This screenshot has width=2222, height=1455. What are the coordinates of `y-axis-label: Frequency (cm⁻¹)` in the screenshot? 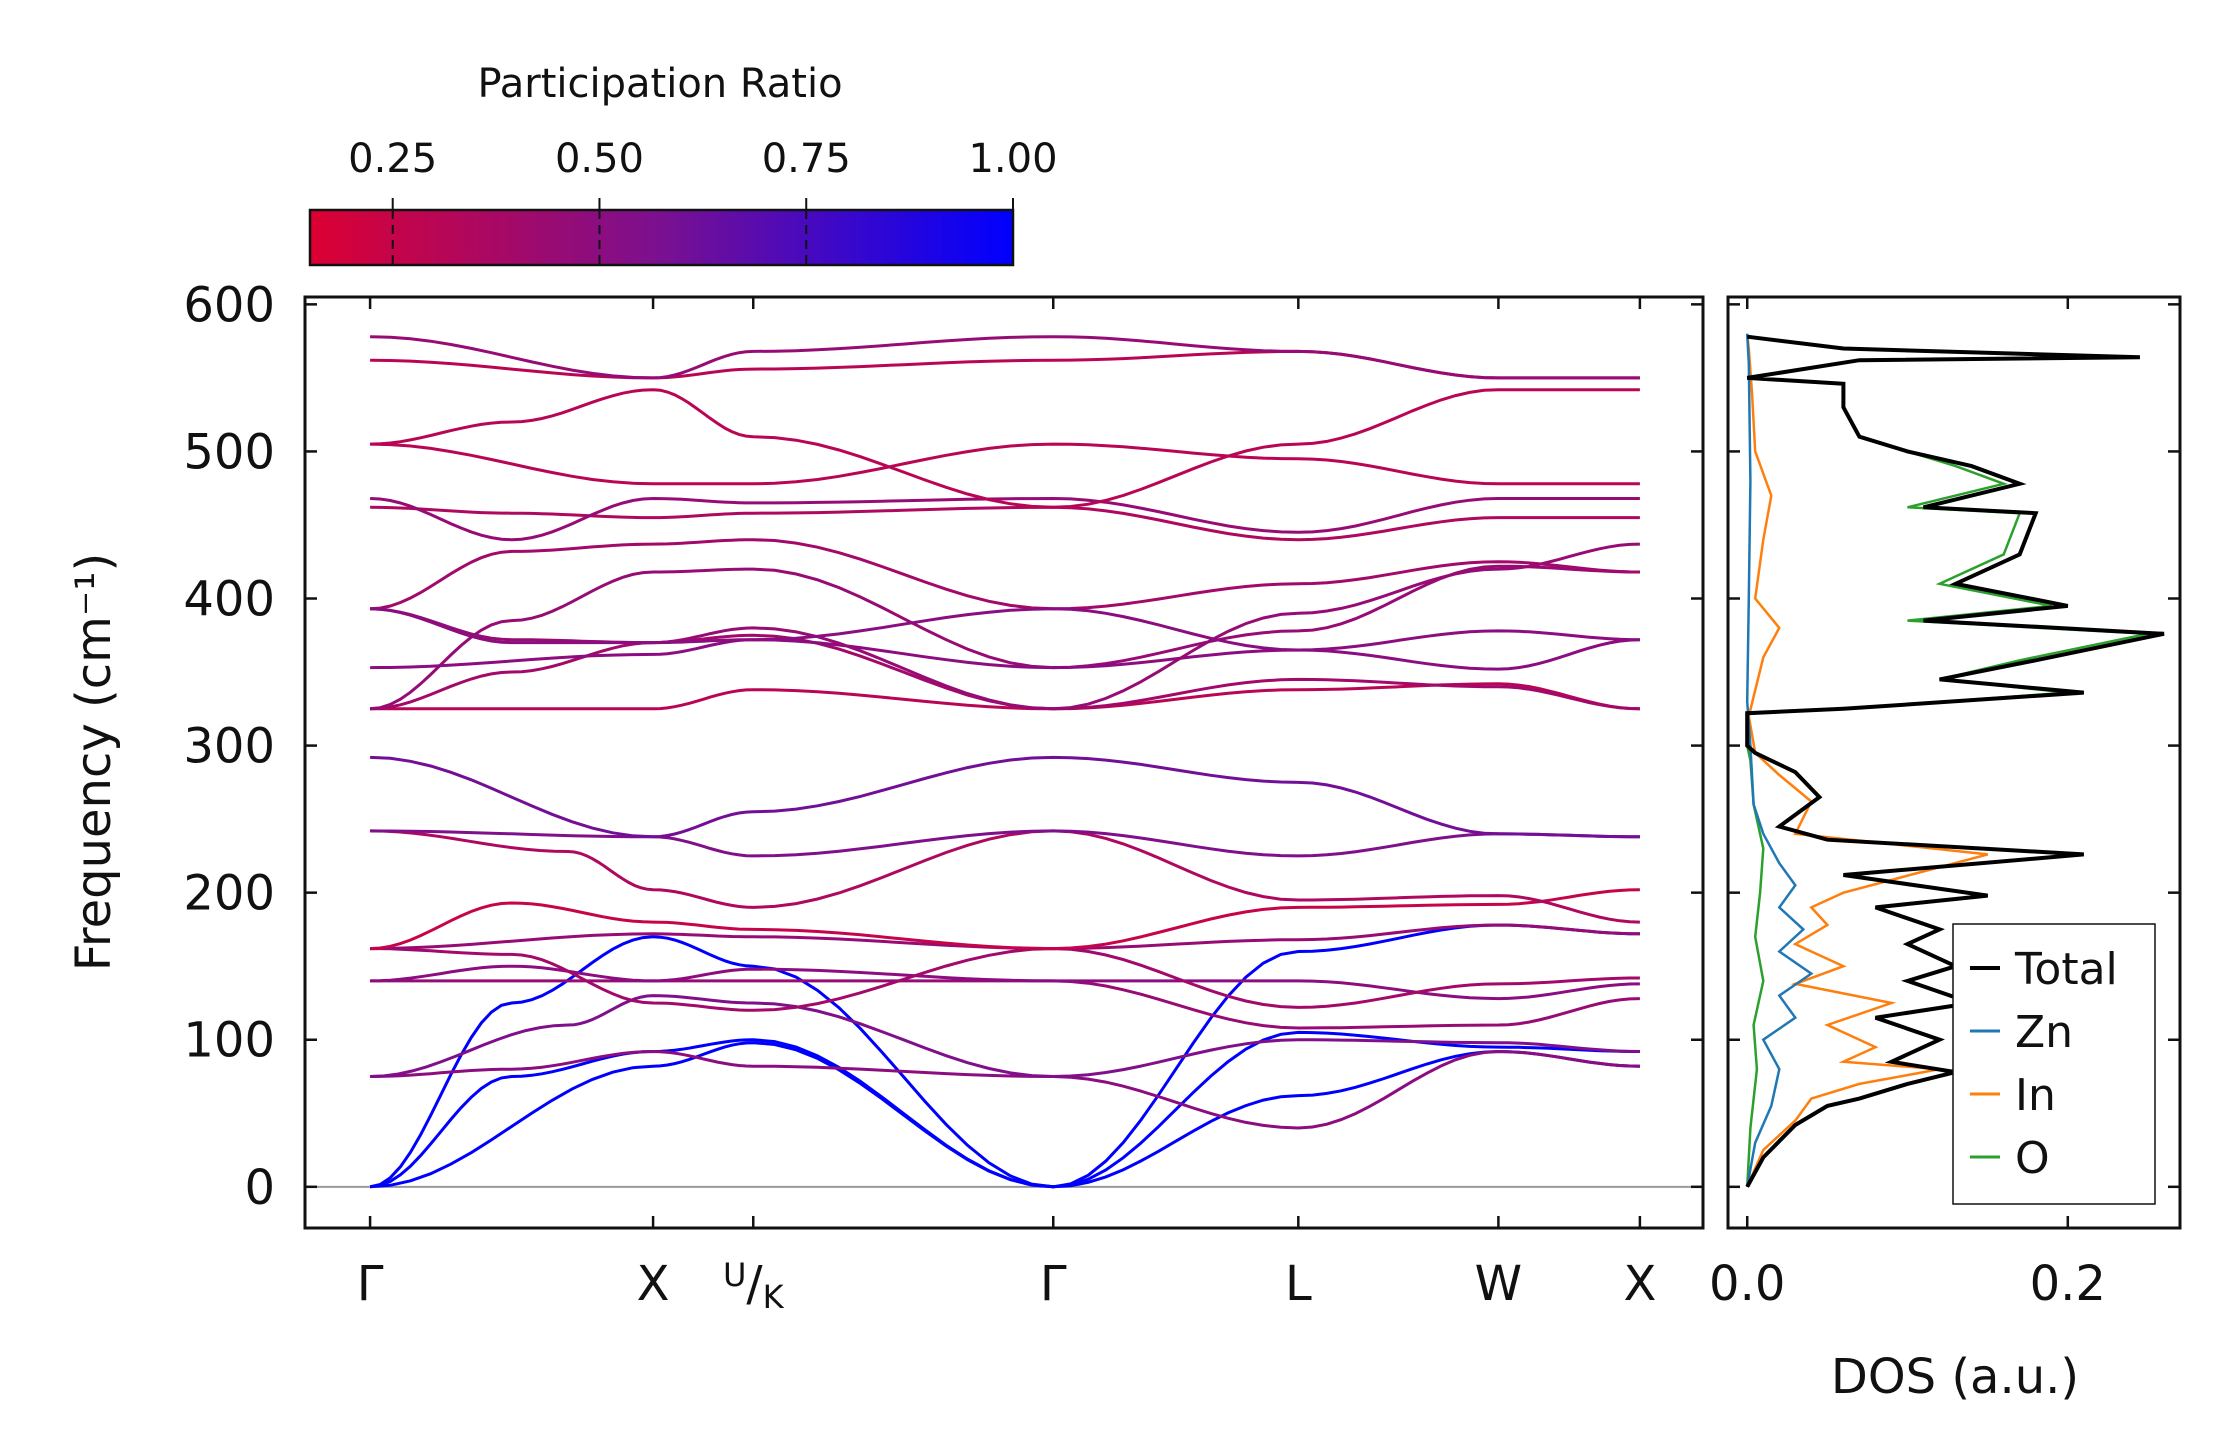 It's located at (94, 762).